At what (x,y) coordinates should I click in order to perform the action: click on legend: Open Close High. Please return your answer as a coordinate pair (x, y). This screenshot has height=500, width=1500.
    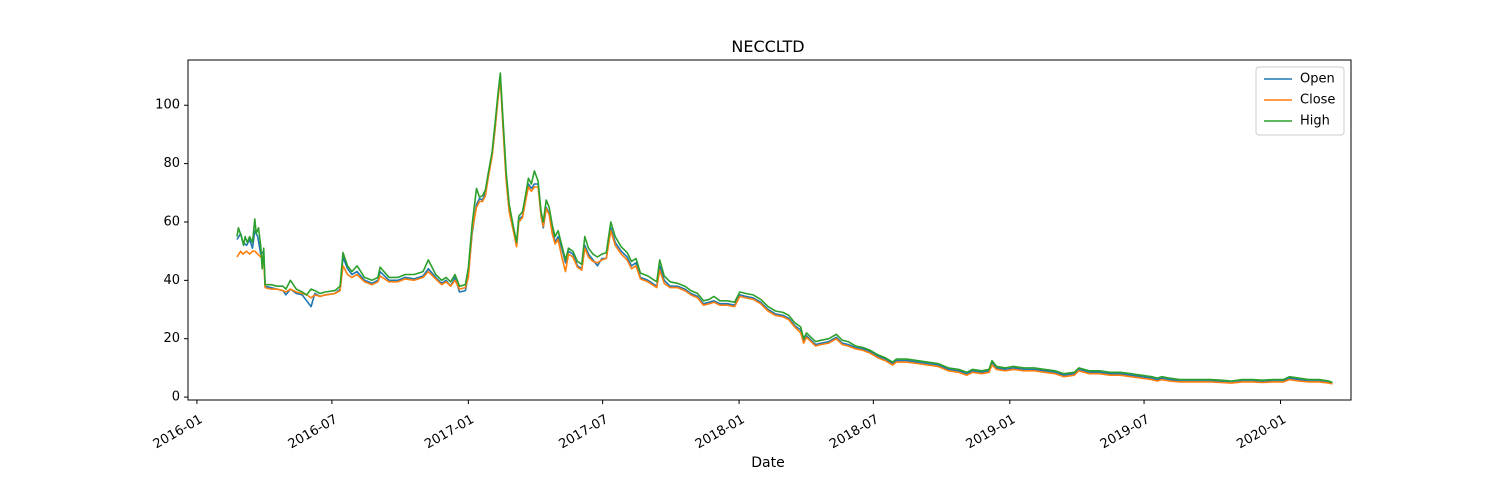
    Looking at the image, I should click on (1300, 101).